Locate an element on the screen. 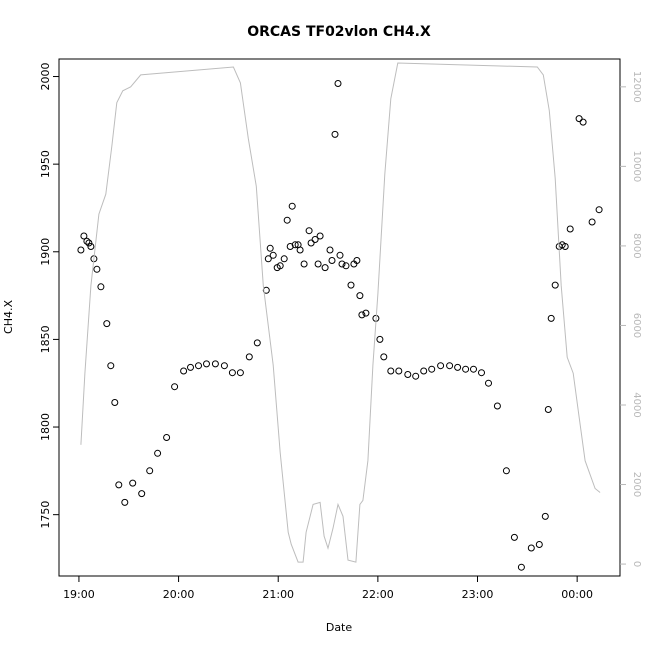  y-tick-label: 1750 is located at coordinates (45, 515).